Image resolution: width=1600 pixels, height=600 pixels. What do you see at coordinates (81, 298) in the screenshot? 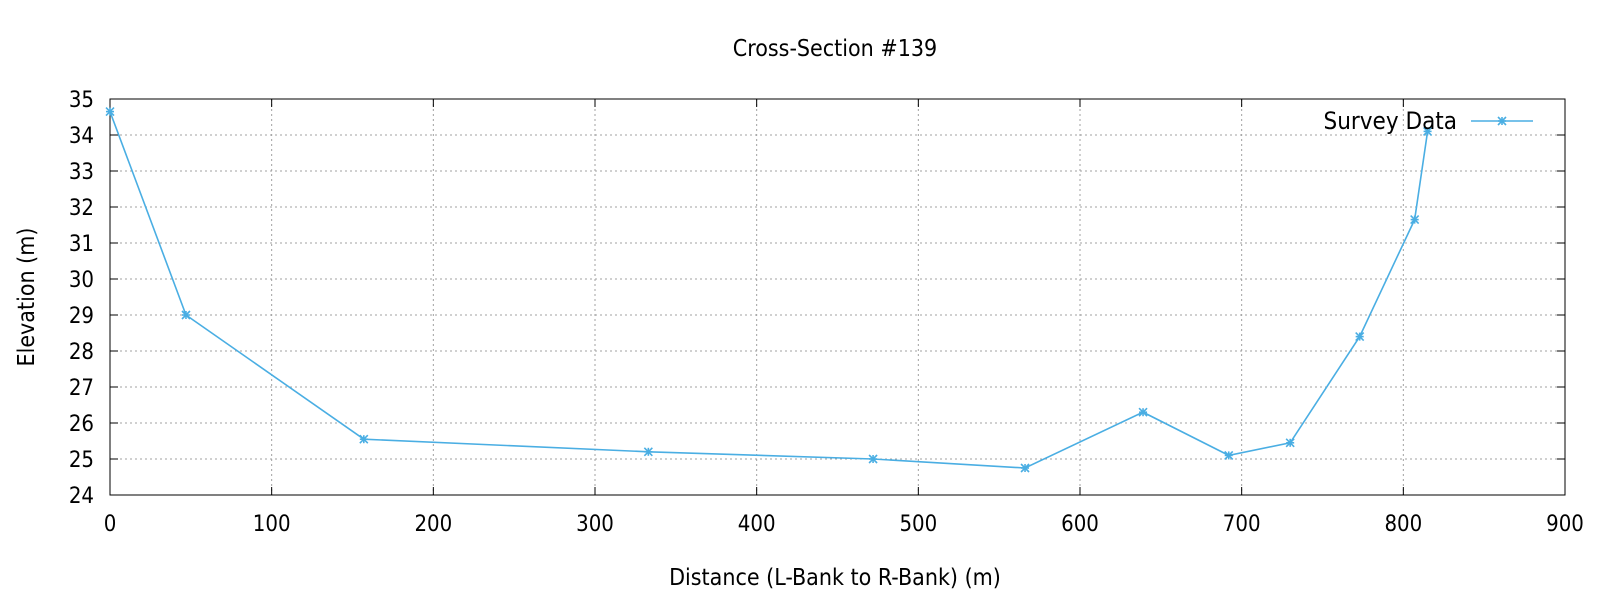
I see `y-tick-labels: 24 25 26 27 28 29 30 31 32 33 34 35` at bounding box center [81, 298].